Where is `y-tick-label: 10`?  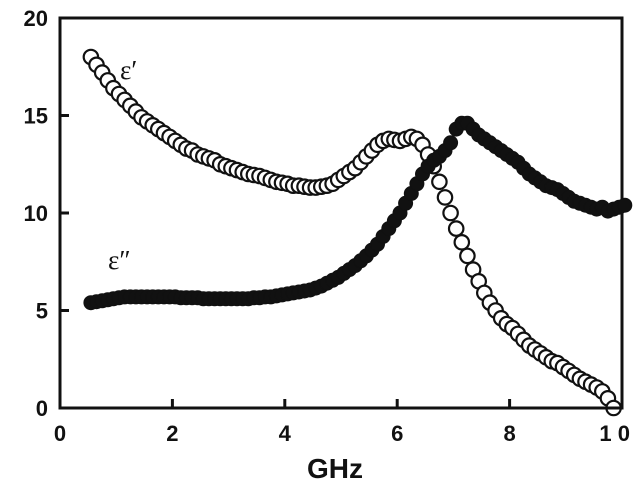 y-tick-label: 10 is located at coordinates (36, 213).